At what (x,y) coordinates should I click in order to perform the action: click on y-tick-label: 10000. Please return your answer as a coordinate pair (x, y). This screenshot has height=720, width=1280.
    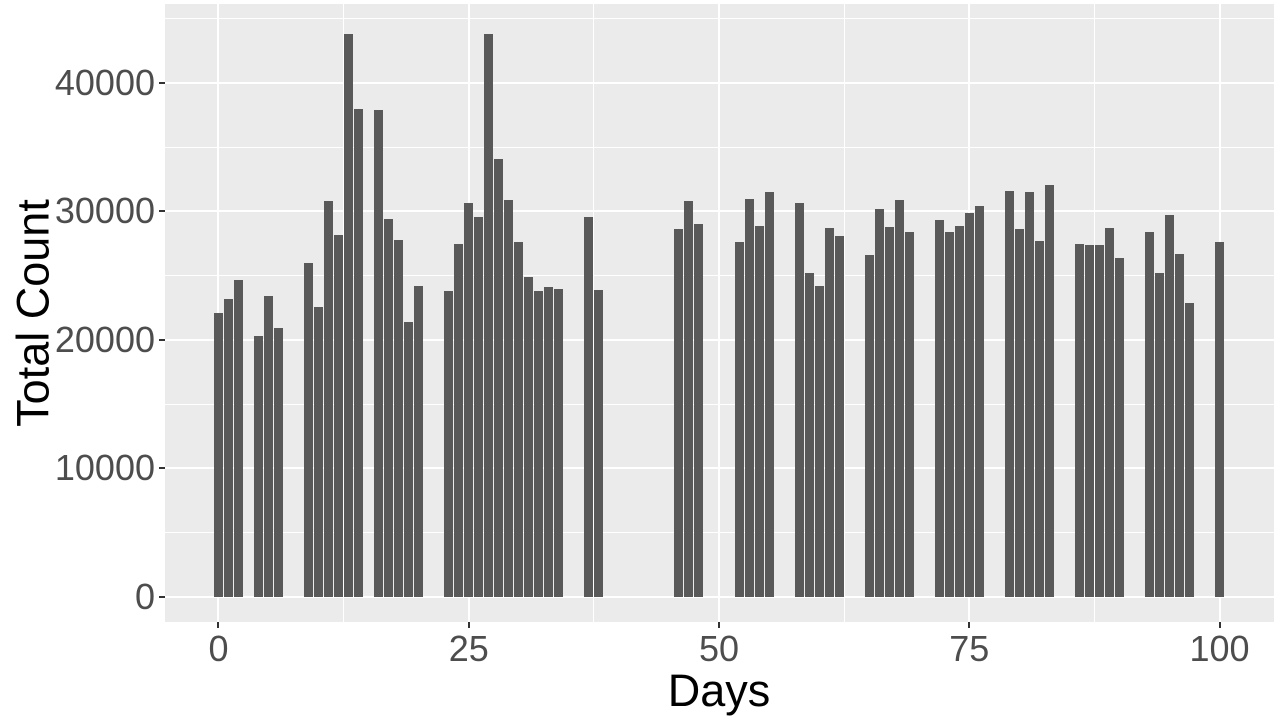
    Looking at the image, I should click on (104, 468).